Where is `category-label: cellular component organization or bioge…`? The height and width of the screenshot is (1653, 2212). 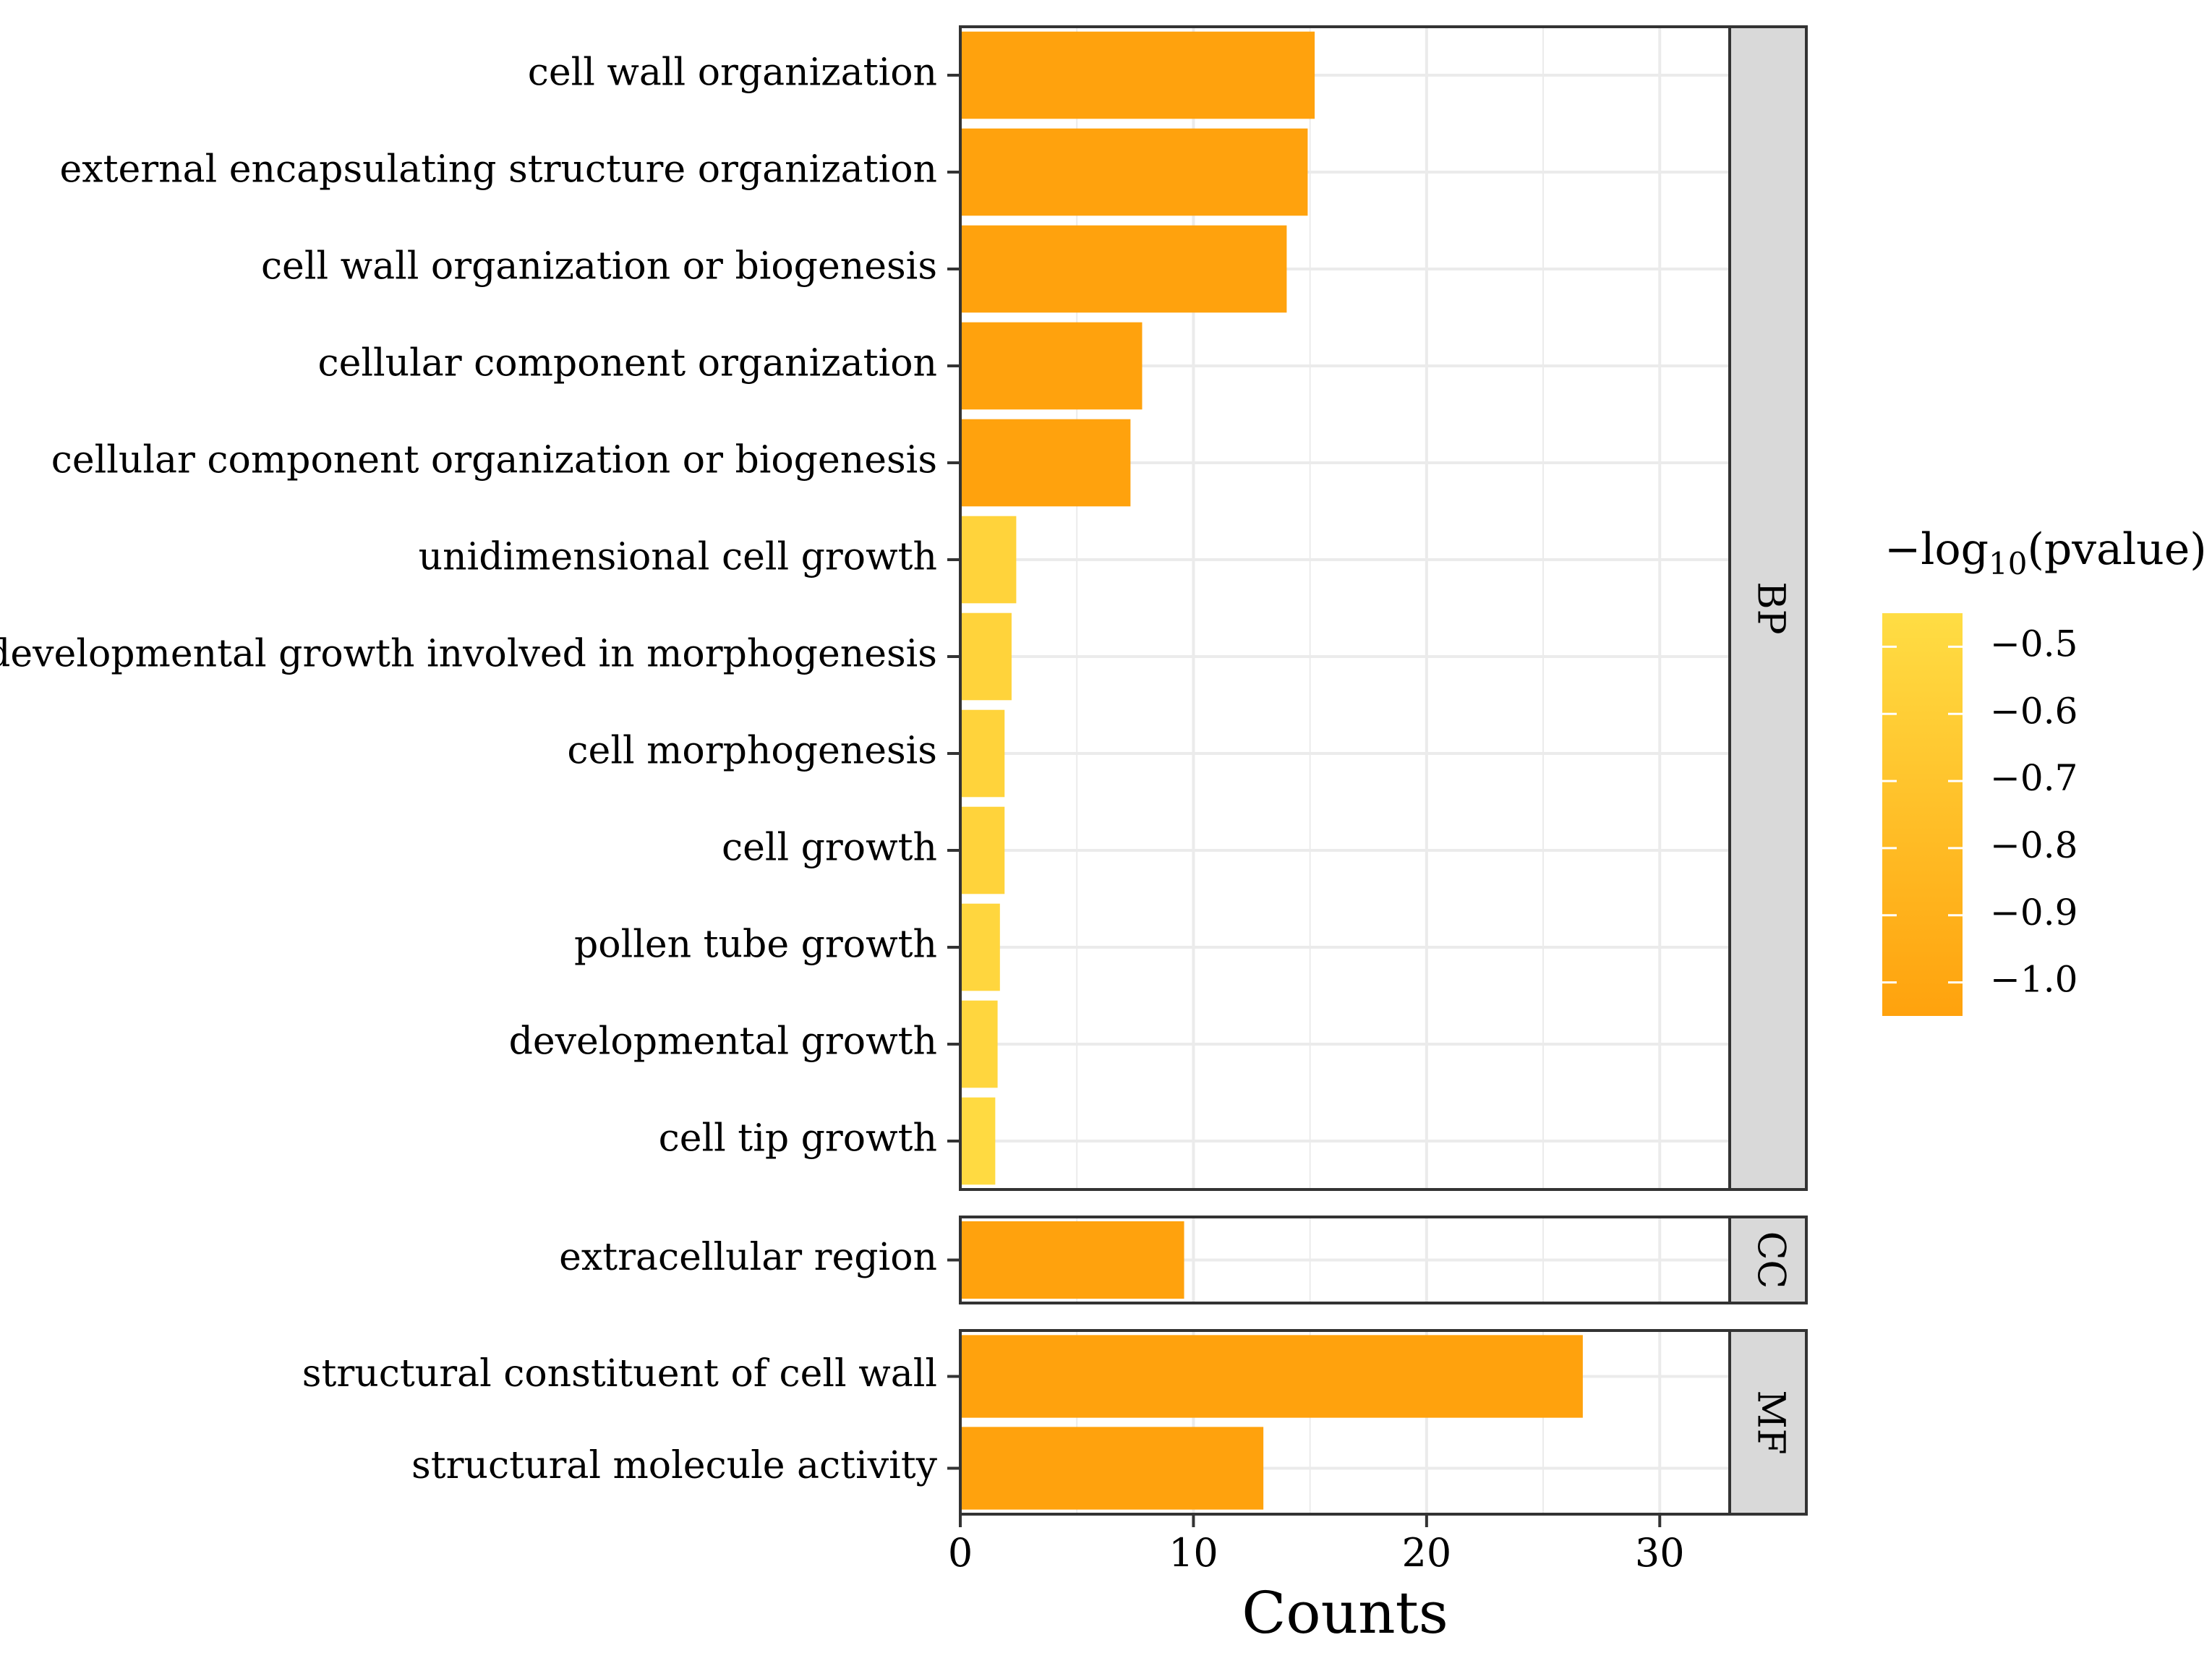
category-label: cellular component organization or bioge… is located at coordinates (494, 461).